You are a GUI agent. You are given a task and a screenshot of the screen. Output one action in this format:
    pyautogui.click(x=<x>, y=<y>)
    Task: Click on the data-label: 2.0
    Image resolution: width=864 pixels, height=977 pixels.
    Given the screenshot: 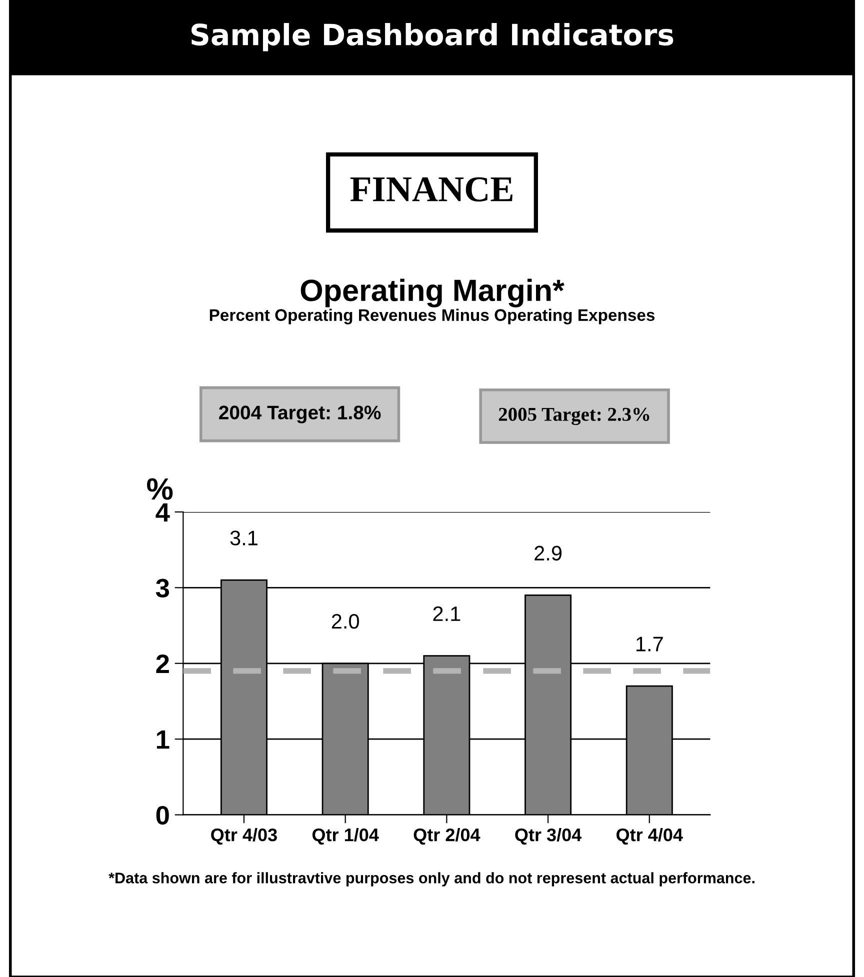 What is the action you would take?
    pyautogui.click(x=345, y=621)
    